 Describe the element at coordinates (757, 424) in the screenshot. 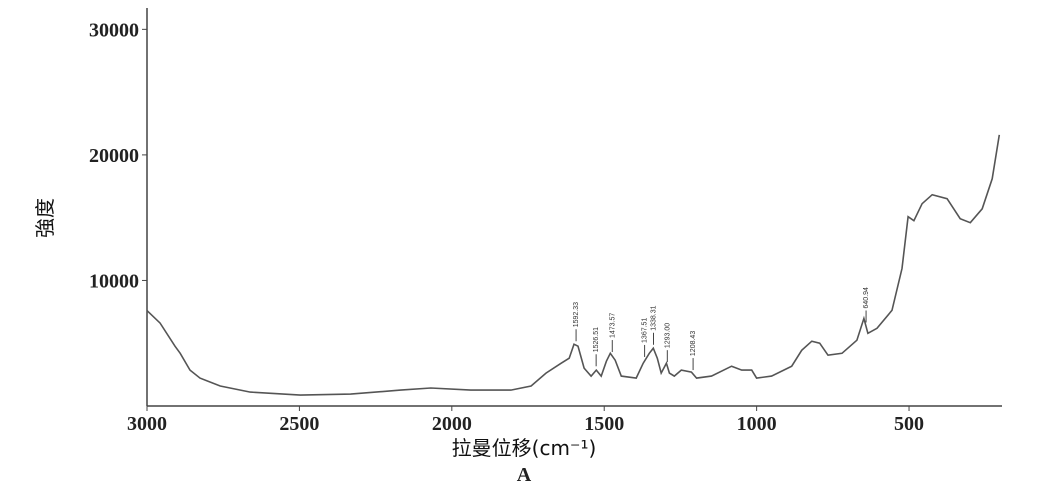

I see `x-tick-label: 1000` at that location.